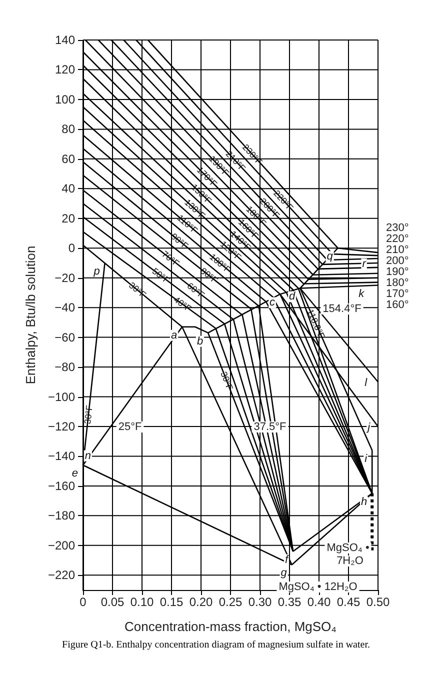  What do you see at coordinates (378, 602) in the screenshot?
I see `x-tick-label: 0.50` at bounding box center [378, 602].